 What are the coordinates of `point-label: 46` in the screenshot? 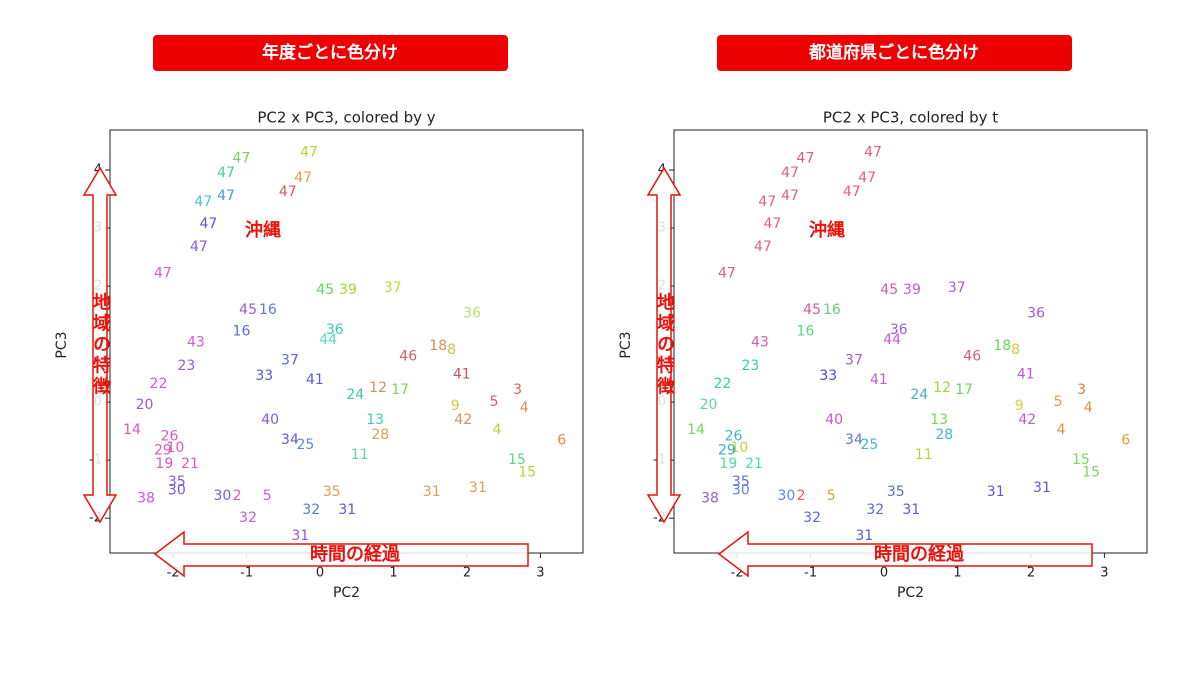 It's located at (972, 356).